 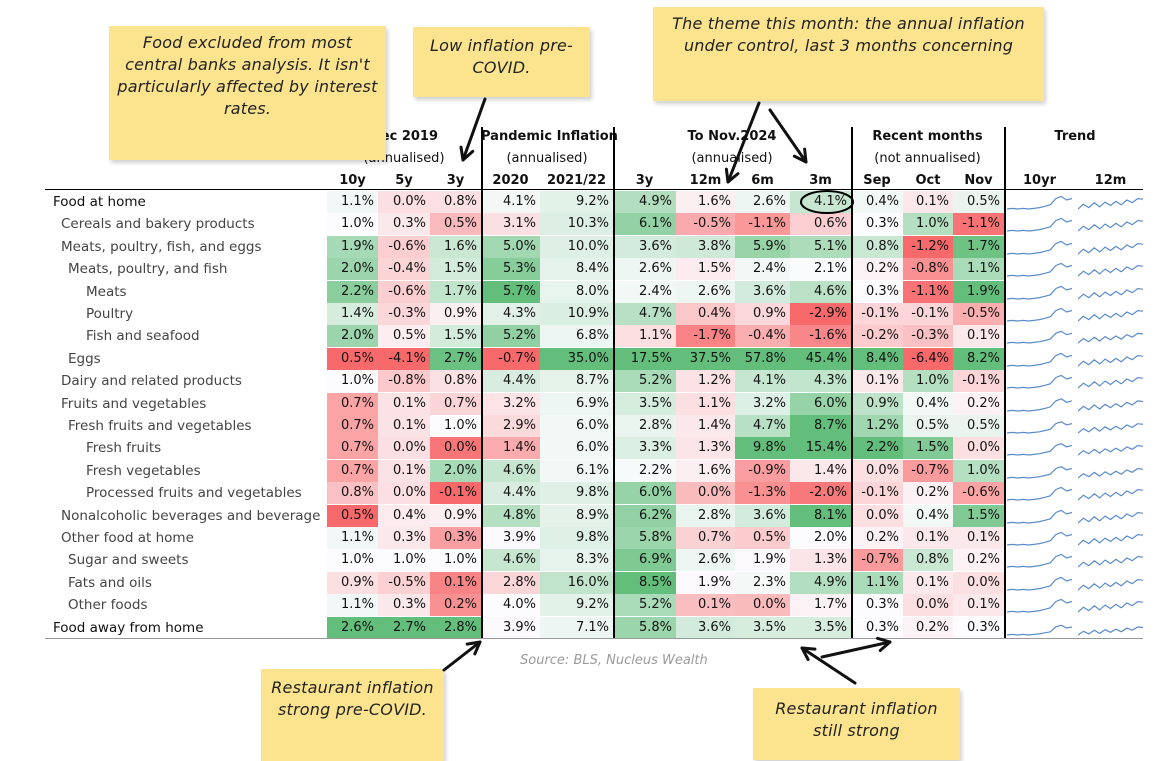 I want to click on group-sublabel-1: (annualised), so click(x=547, y=158).